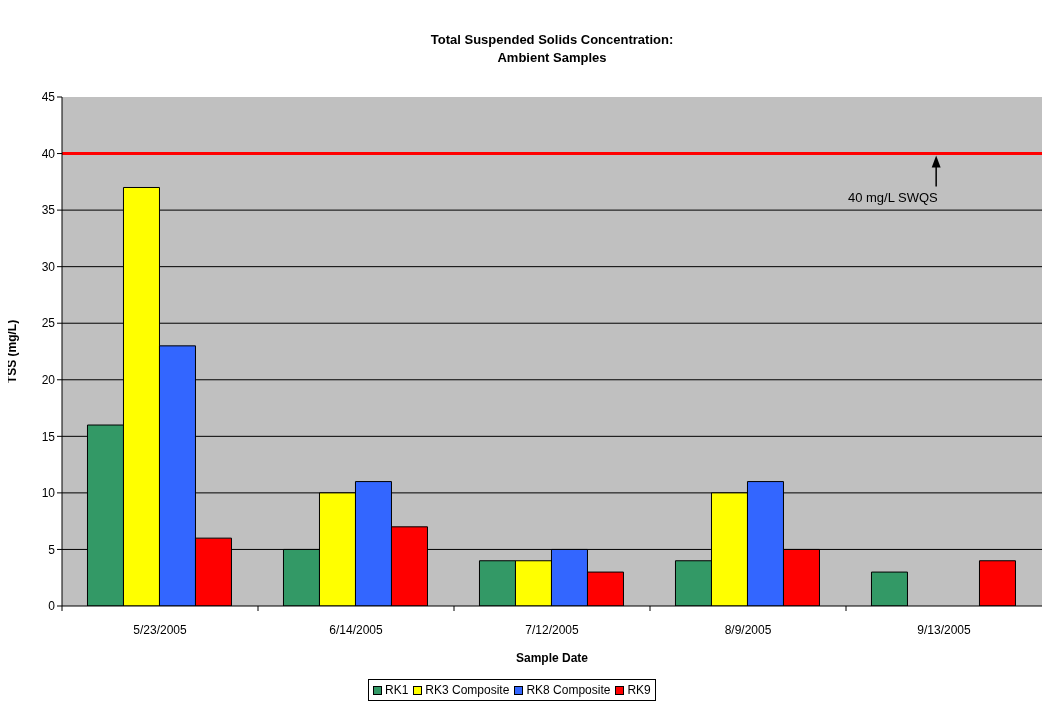 Image resolution: width=1042 pixels, height=709 pixels. Describe the element at coordinates (48, 97) in the screenshot. I see `y-tick-label: 45` at that location.